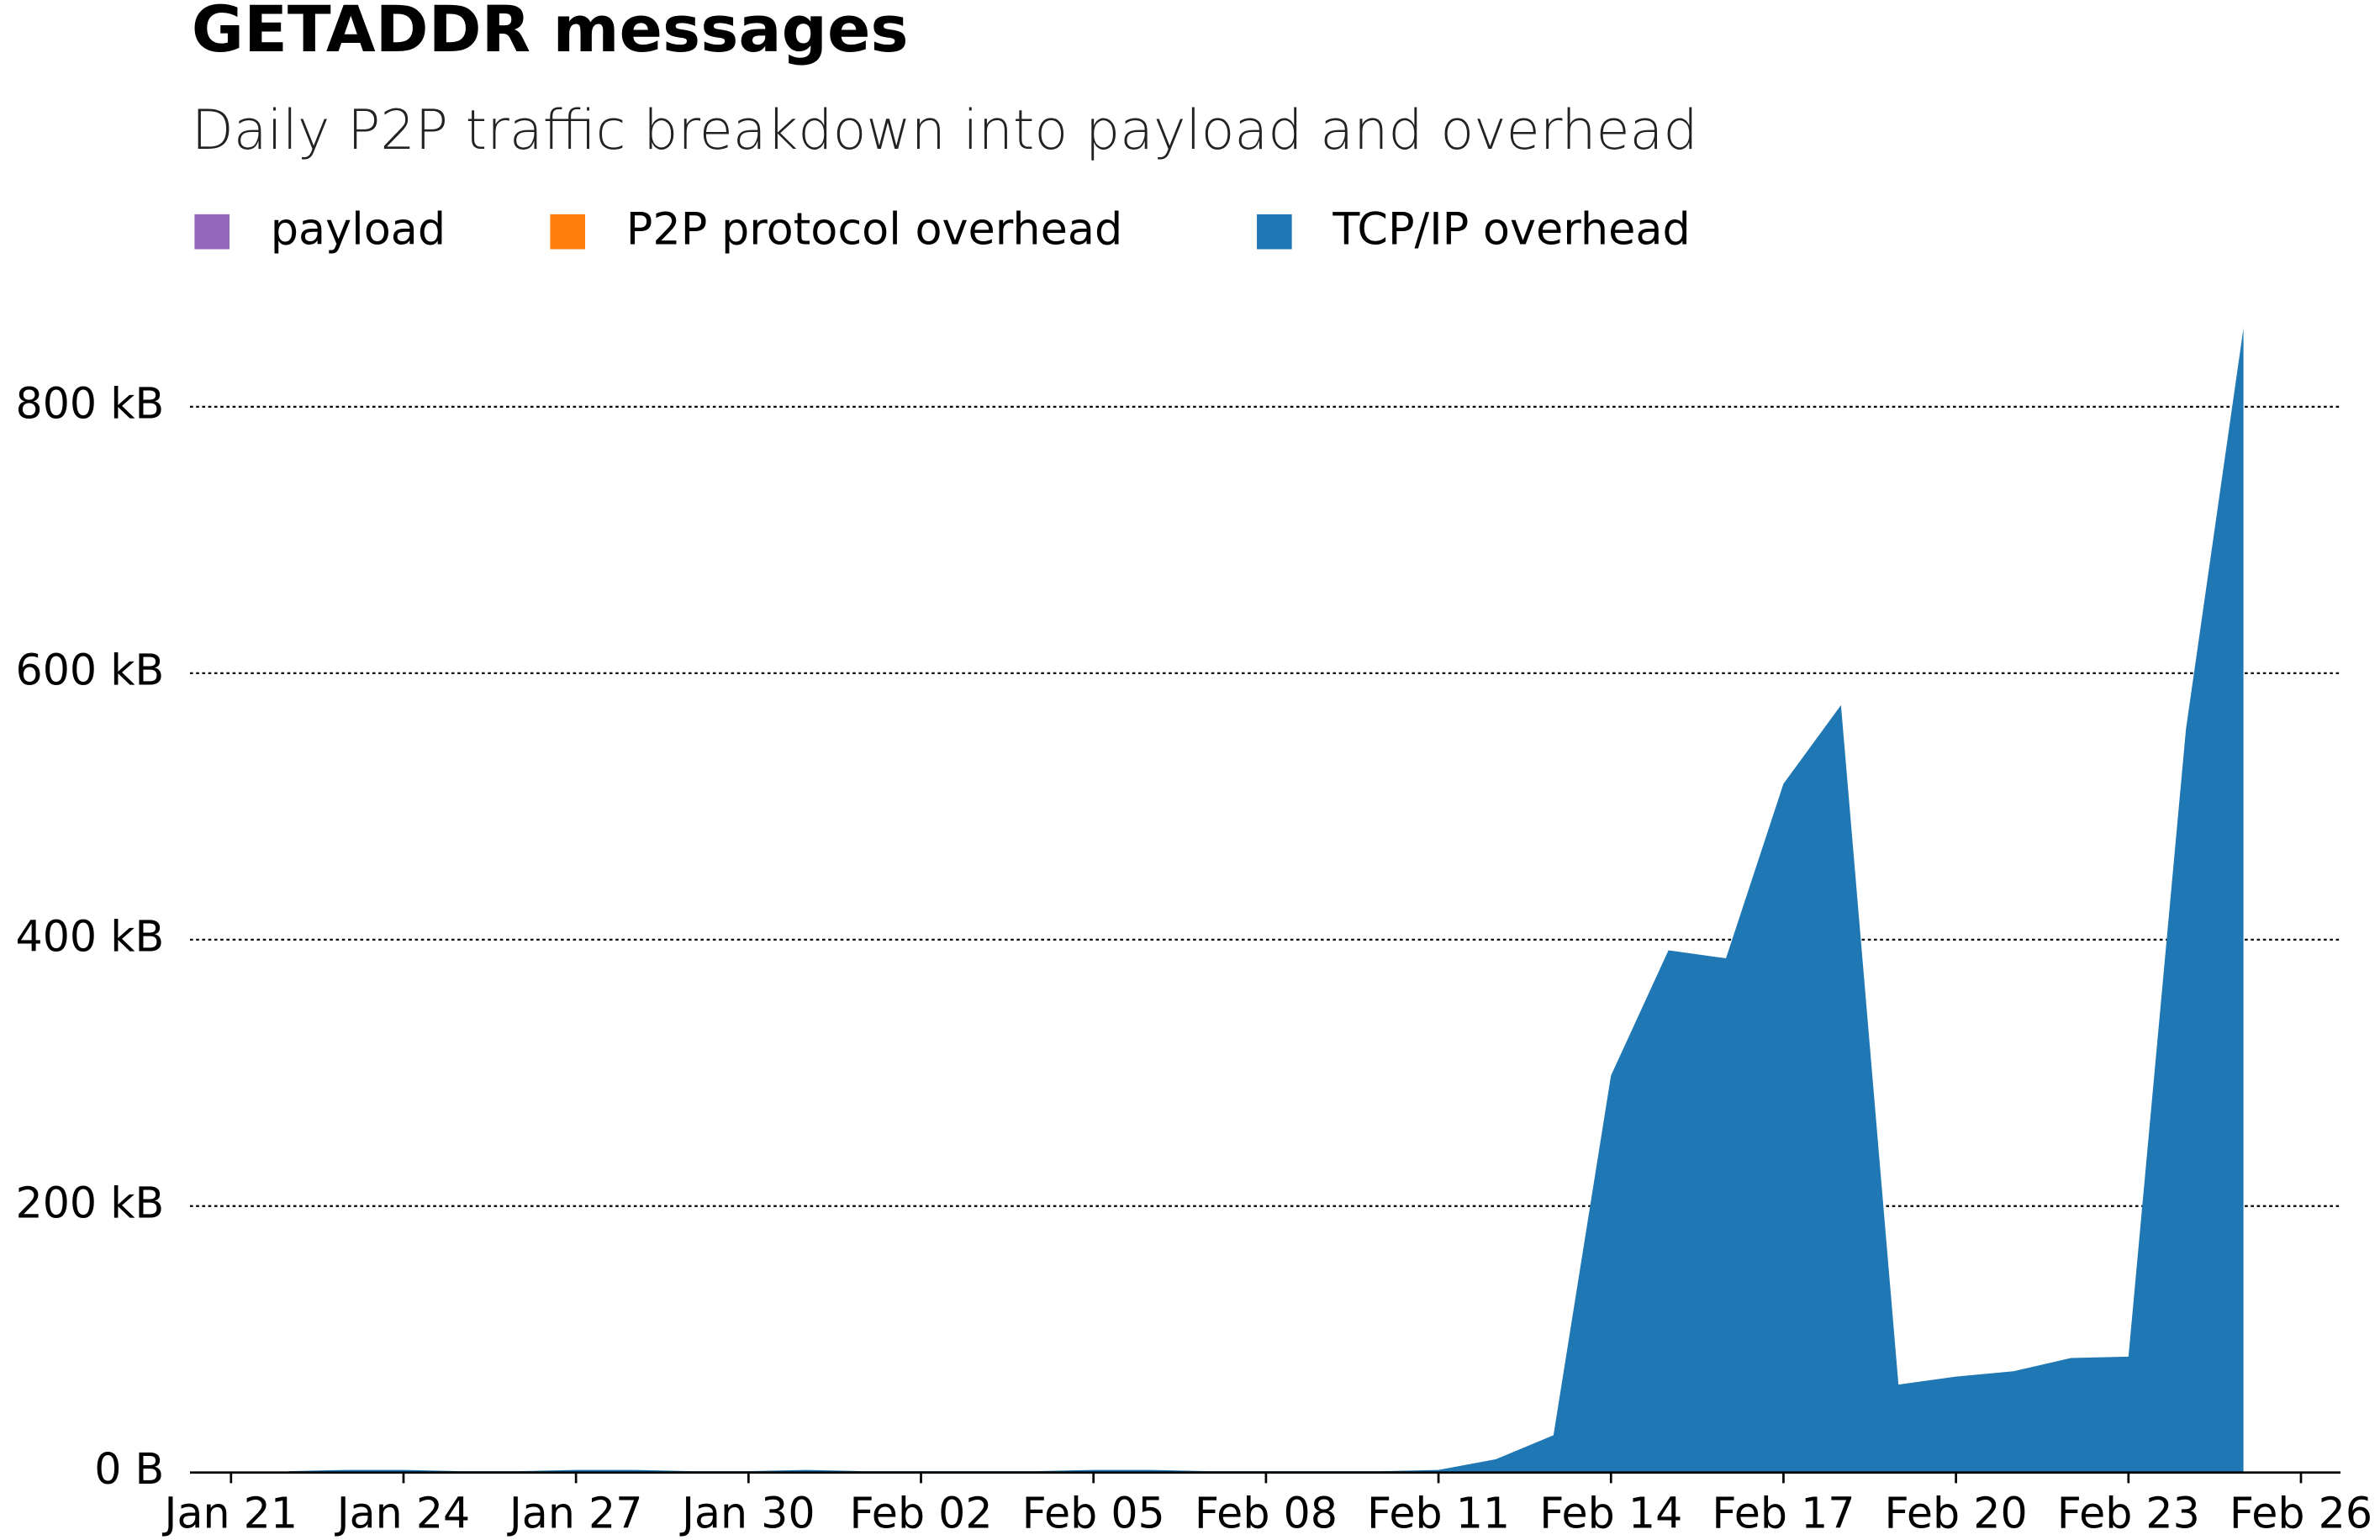  What do you see at coordinates (90, 1202) in the screenshot?
I see `y-tick-label: 200 kB` at bounding box center [90, 1202].